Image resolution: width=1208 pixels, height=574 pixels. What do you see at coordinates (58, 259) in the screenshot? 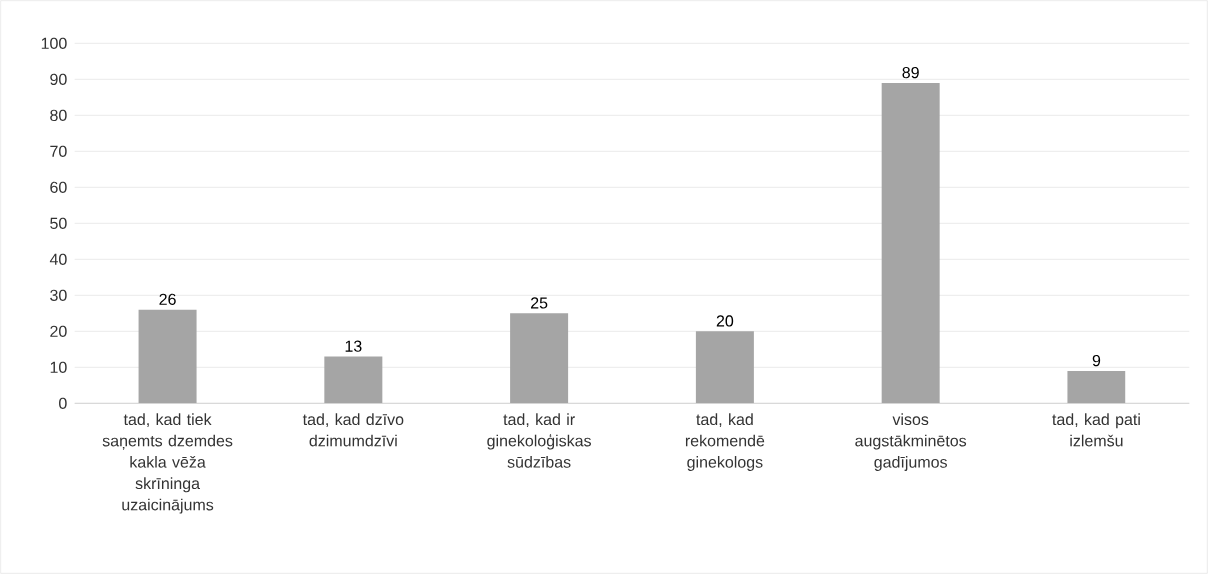
I see `y-tick-label: 40` at bounding box center [58, 259].